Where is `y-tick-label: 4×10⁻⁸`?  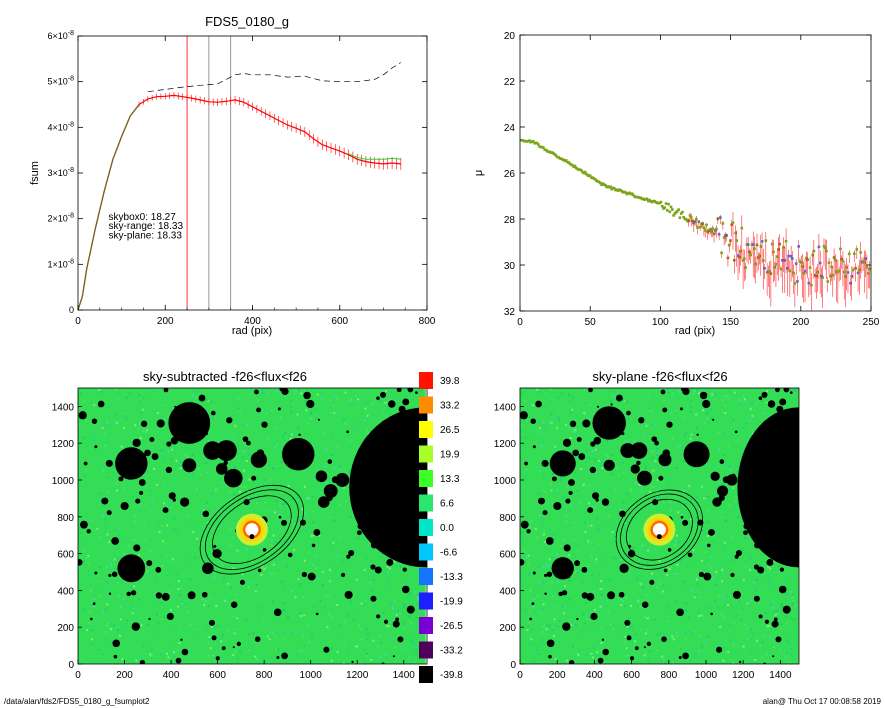 y-tick-label: 4×10⁻⁸ is located at coordinates (60, 126).